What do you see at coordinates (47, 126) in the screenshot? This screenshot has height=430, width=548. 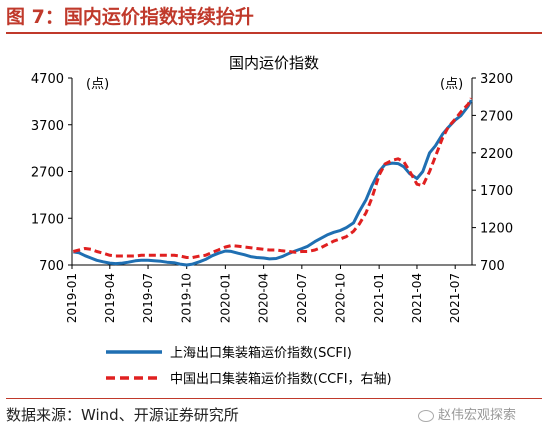 I see `left-tick-label: 3700` at bounding box center [47, 126].